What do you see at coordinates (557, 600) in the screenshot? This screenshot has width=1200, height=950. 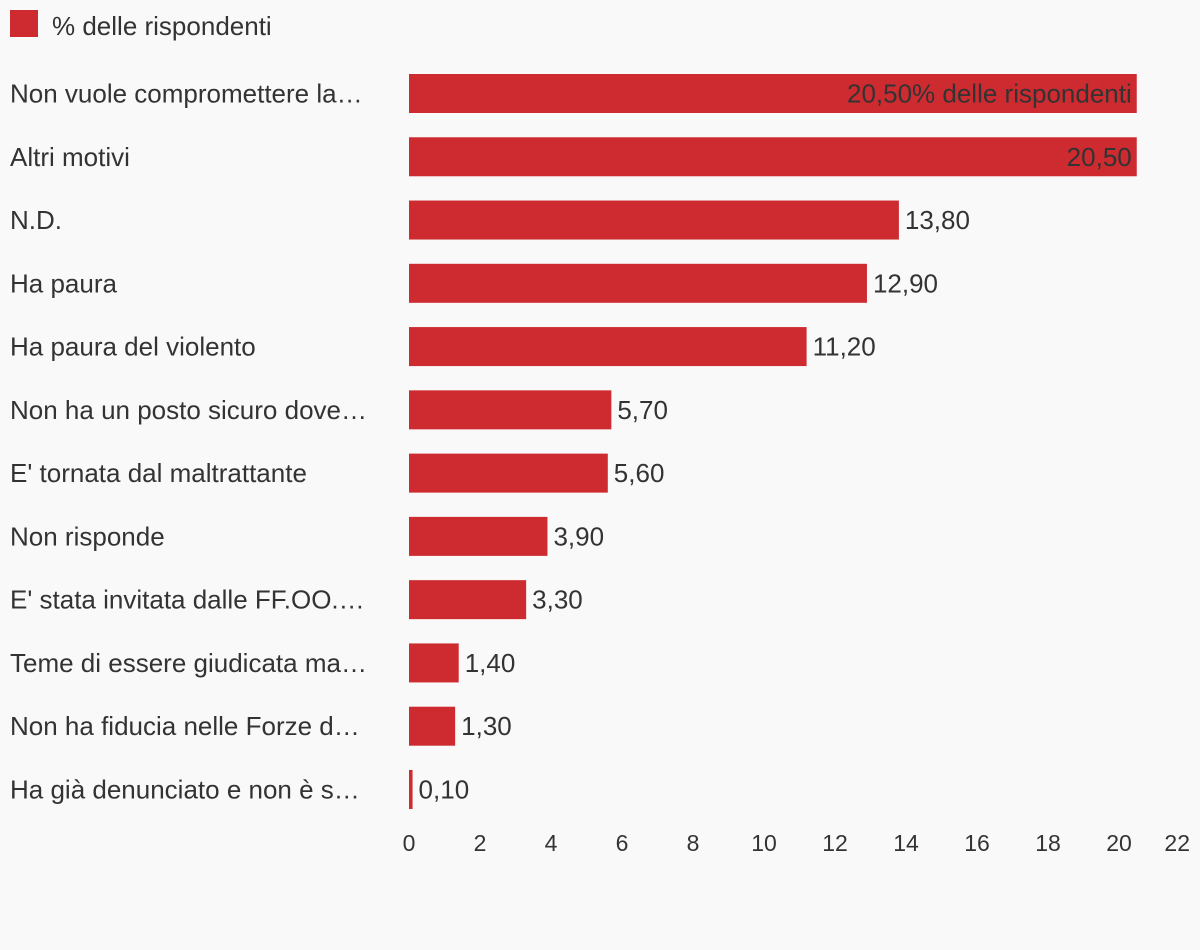 I see `value-label: 3,30` at bounding box center [557, 600].